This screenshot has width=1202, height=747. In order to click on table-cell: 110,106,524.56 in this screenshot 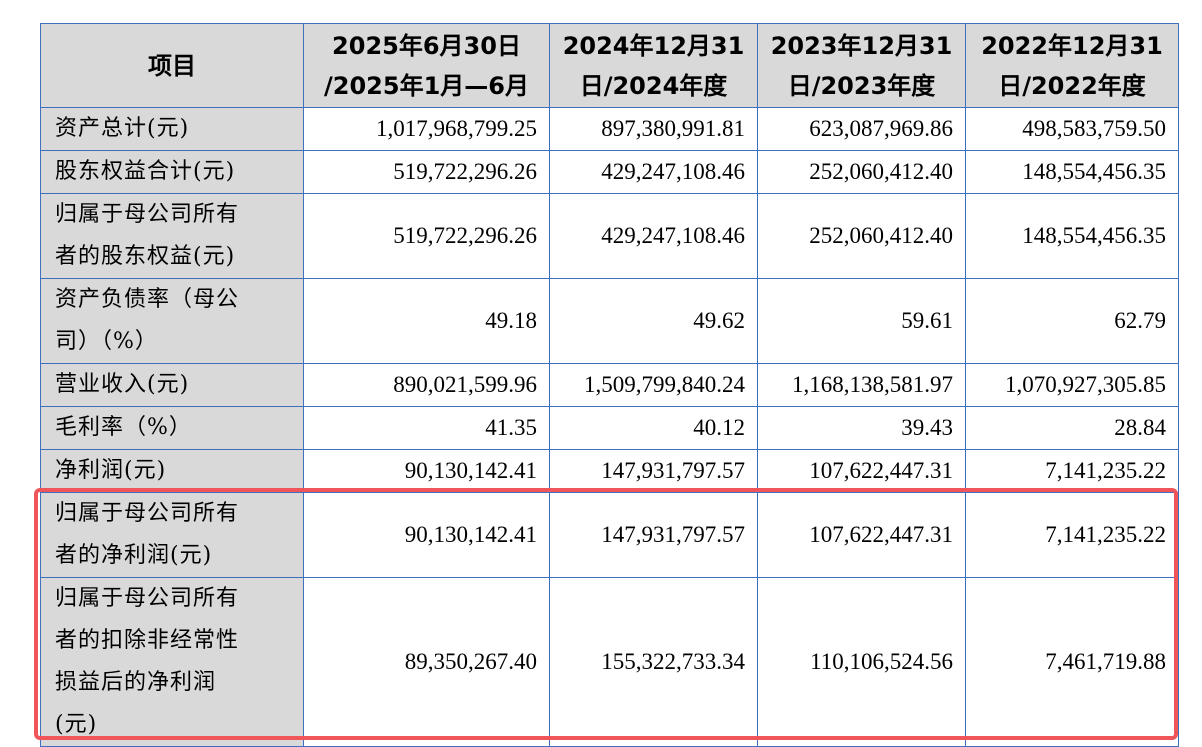, I will do `click(861, 662)`.